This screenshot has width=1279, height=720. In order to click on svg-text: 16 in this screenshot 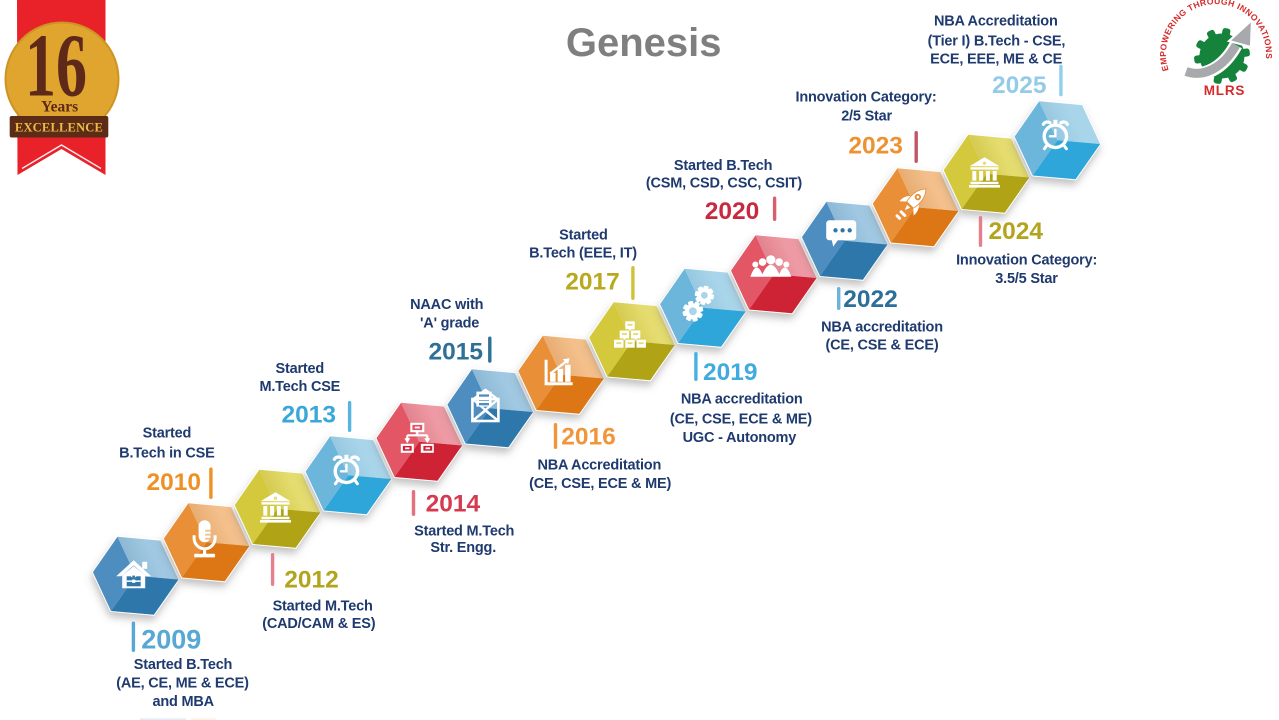, I will do `click(56, 66)`.